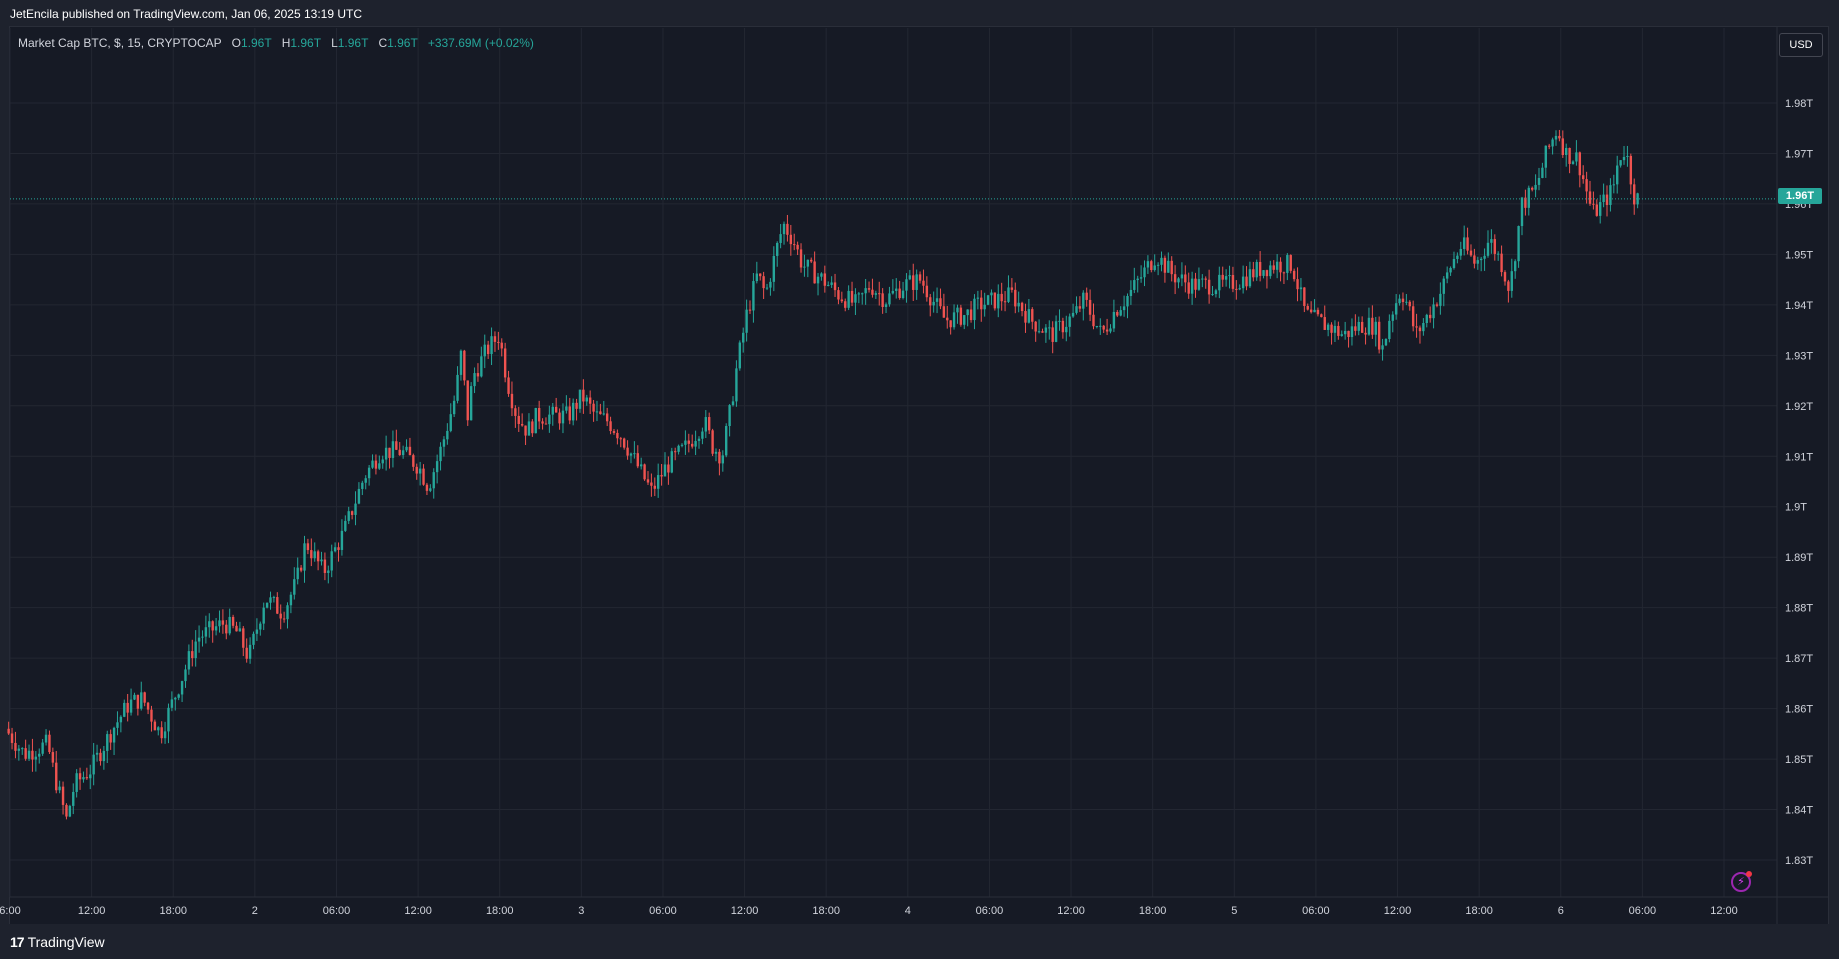  What do you see at coordinates (256, 43) in the screenshot?
I see `legend-open-value: 1.96T` at bounding box center [256, 43].